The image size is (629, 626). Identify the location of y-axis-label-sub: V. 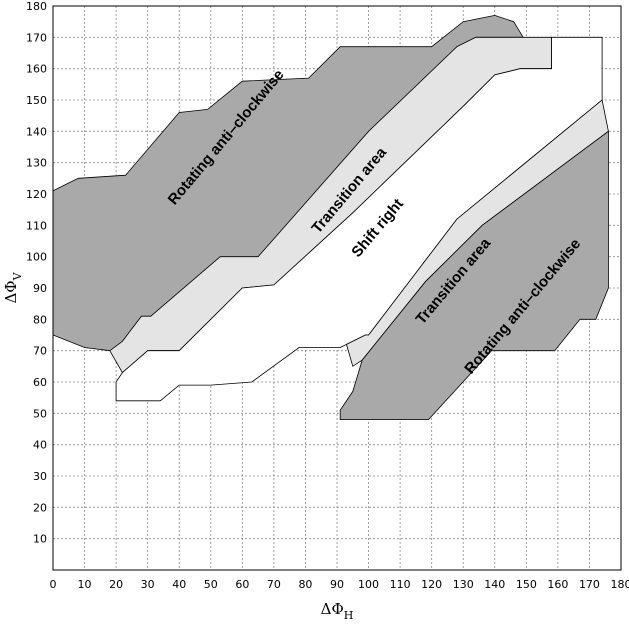
(17, 276).